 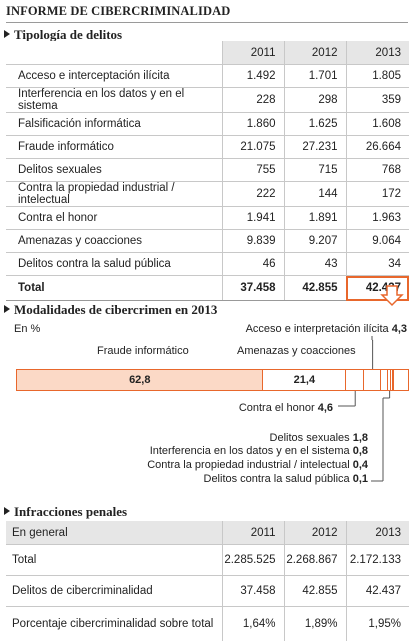 What do you see at coordinates (114, 124) in the screenshot?
I see `row-label: Falsificación informática` at bounding box center [114, 124].